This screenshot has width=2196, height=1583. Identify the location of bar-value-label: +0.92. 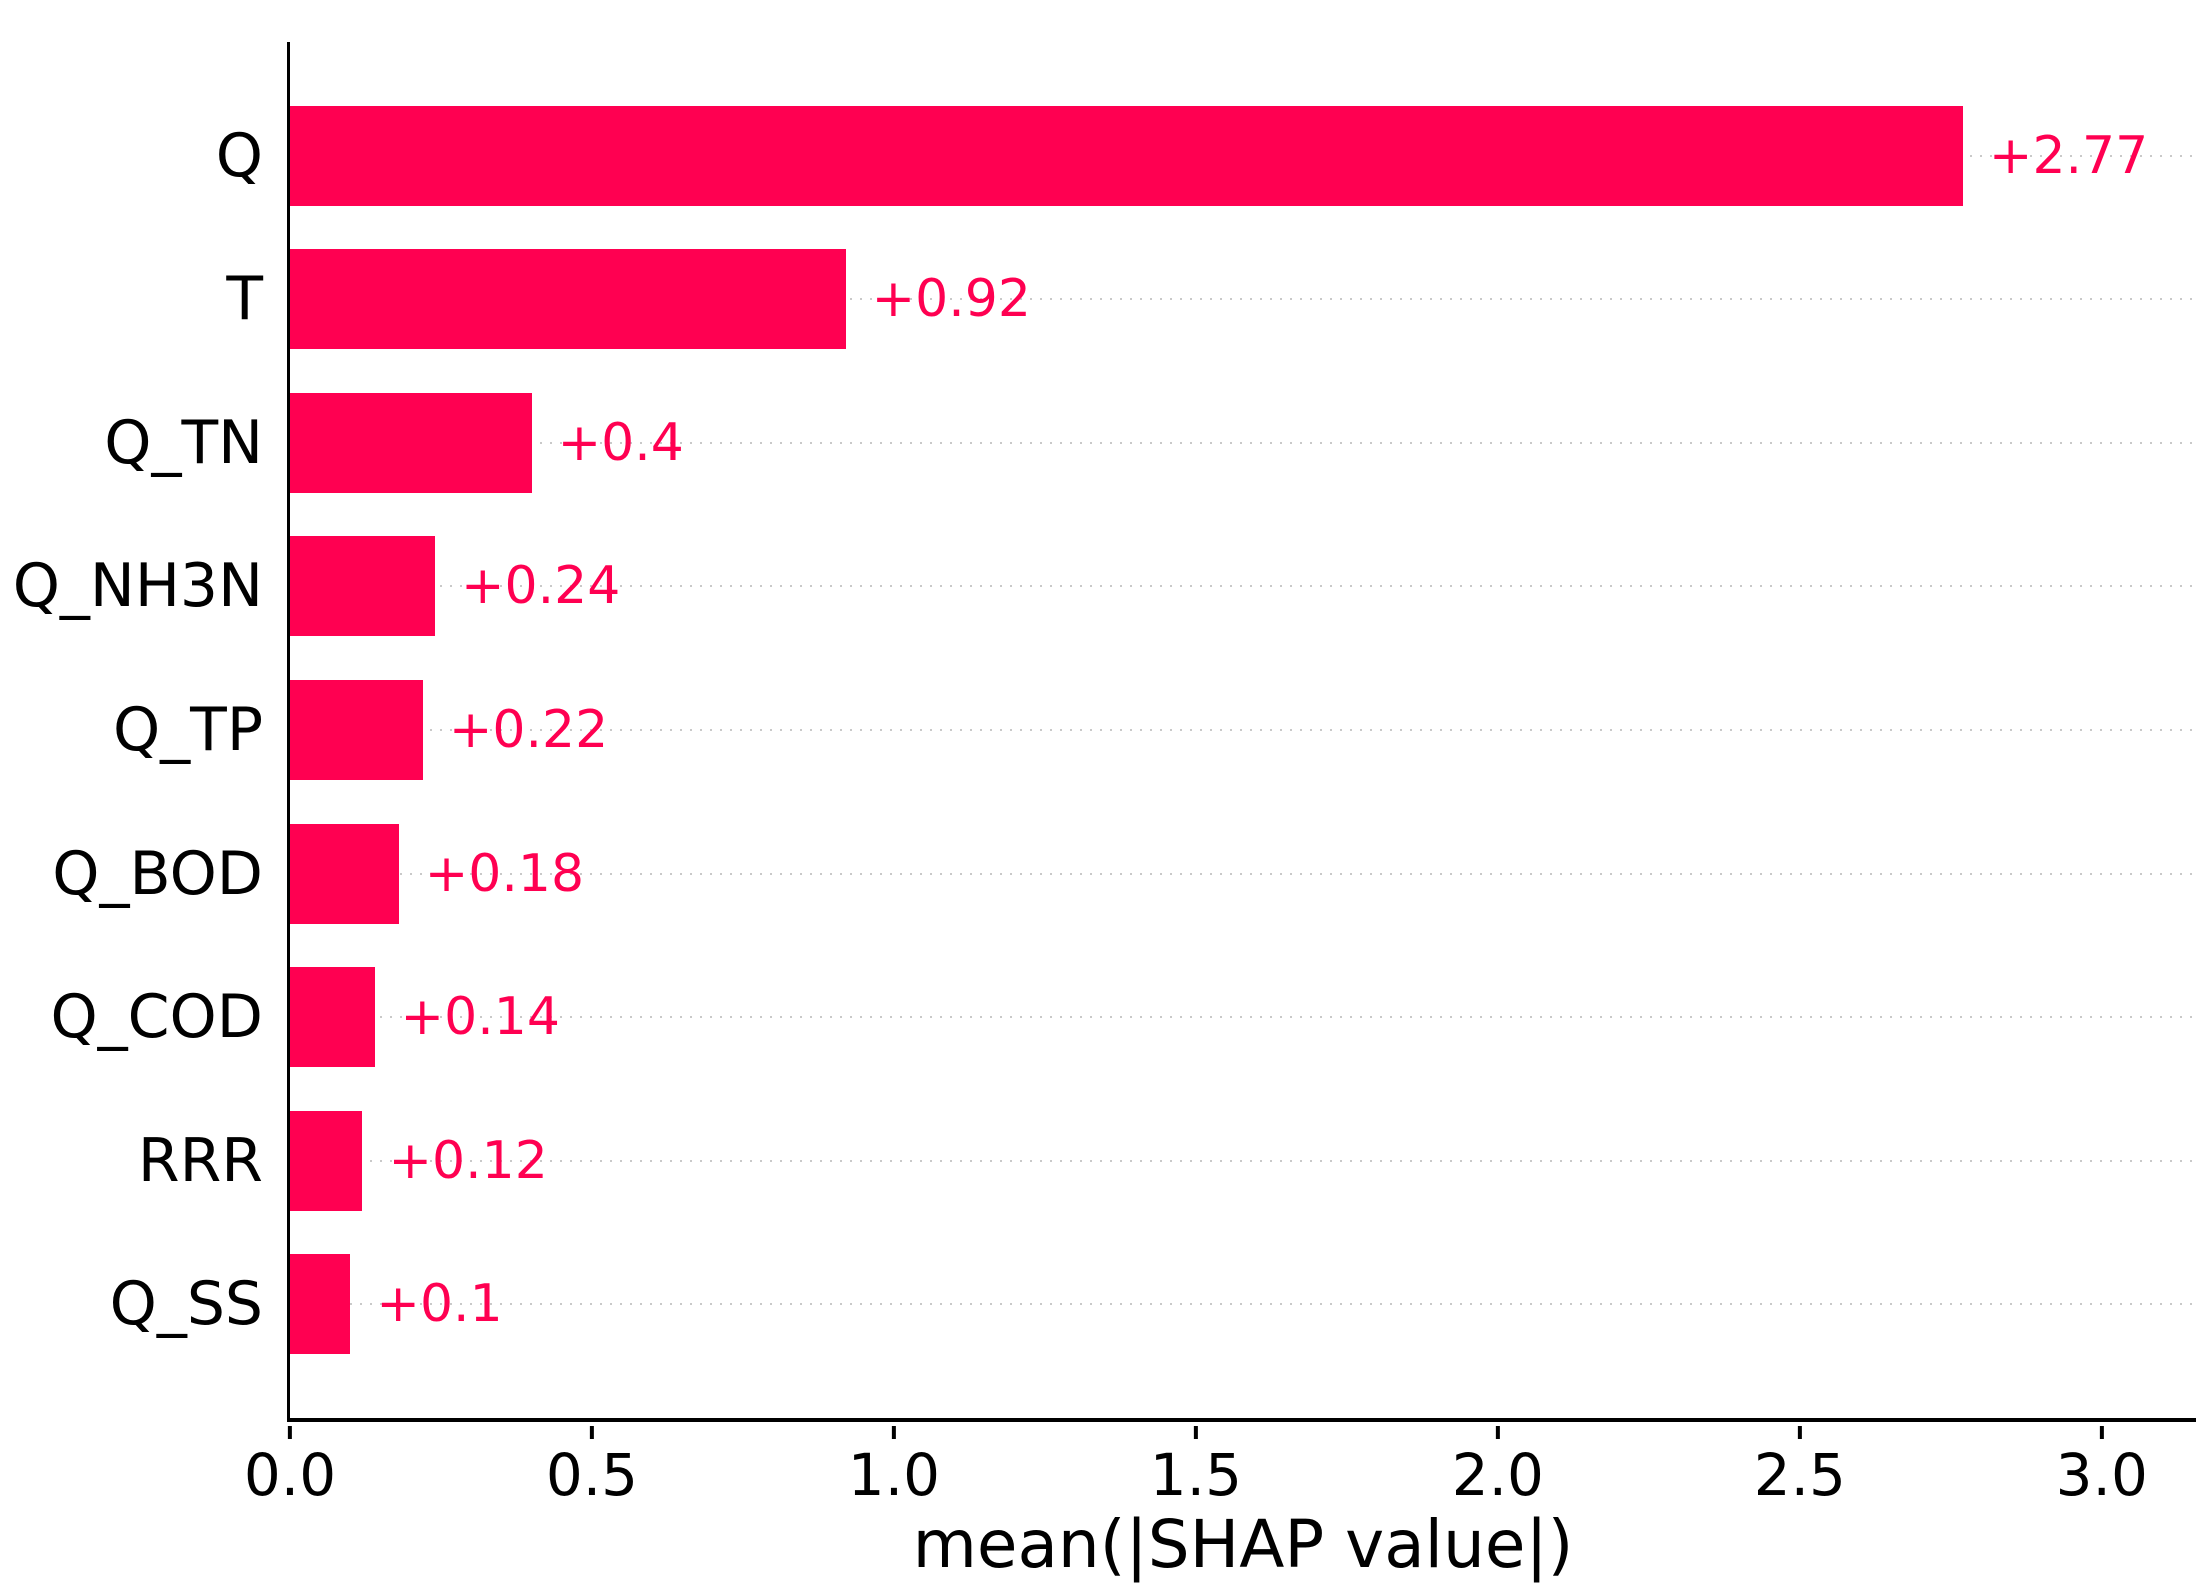
(951, 299).